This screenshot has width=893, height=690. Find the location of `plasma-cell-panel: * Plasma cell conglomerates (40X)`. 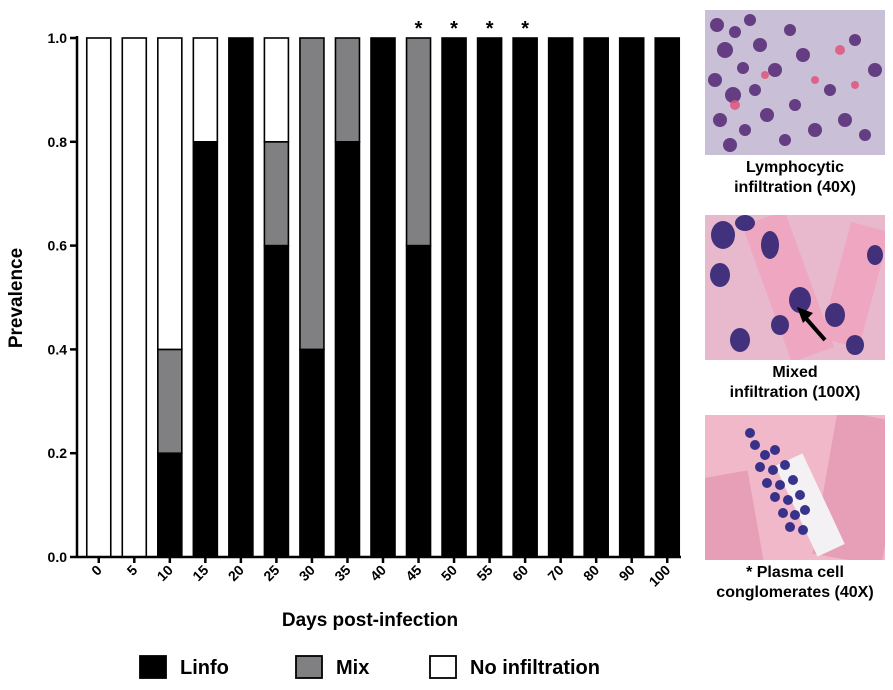

plasma-cell-panel: * Plasma cell conglomerates (40X) is located at coordinates (795, 509).